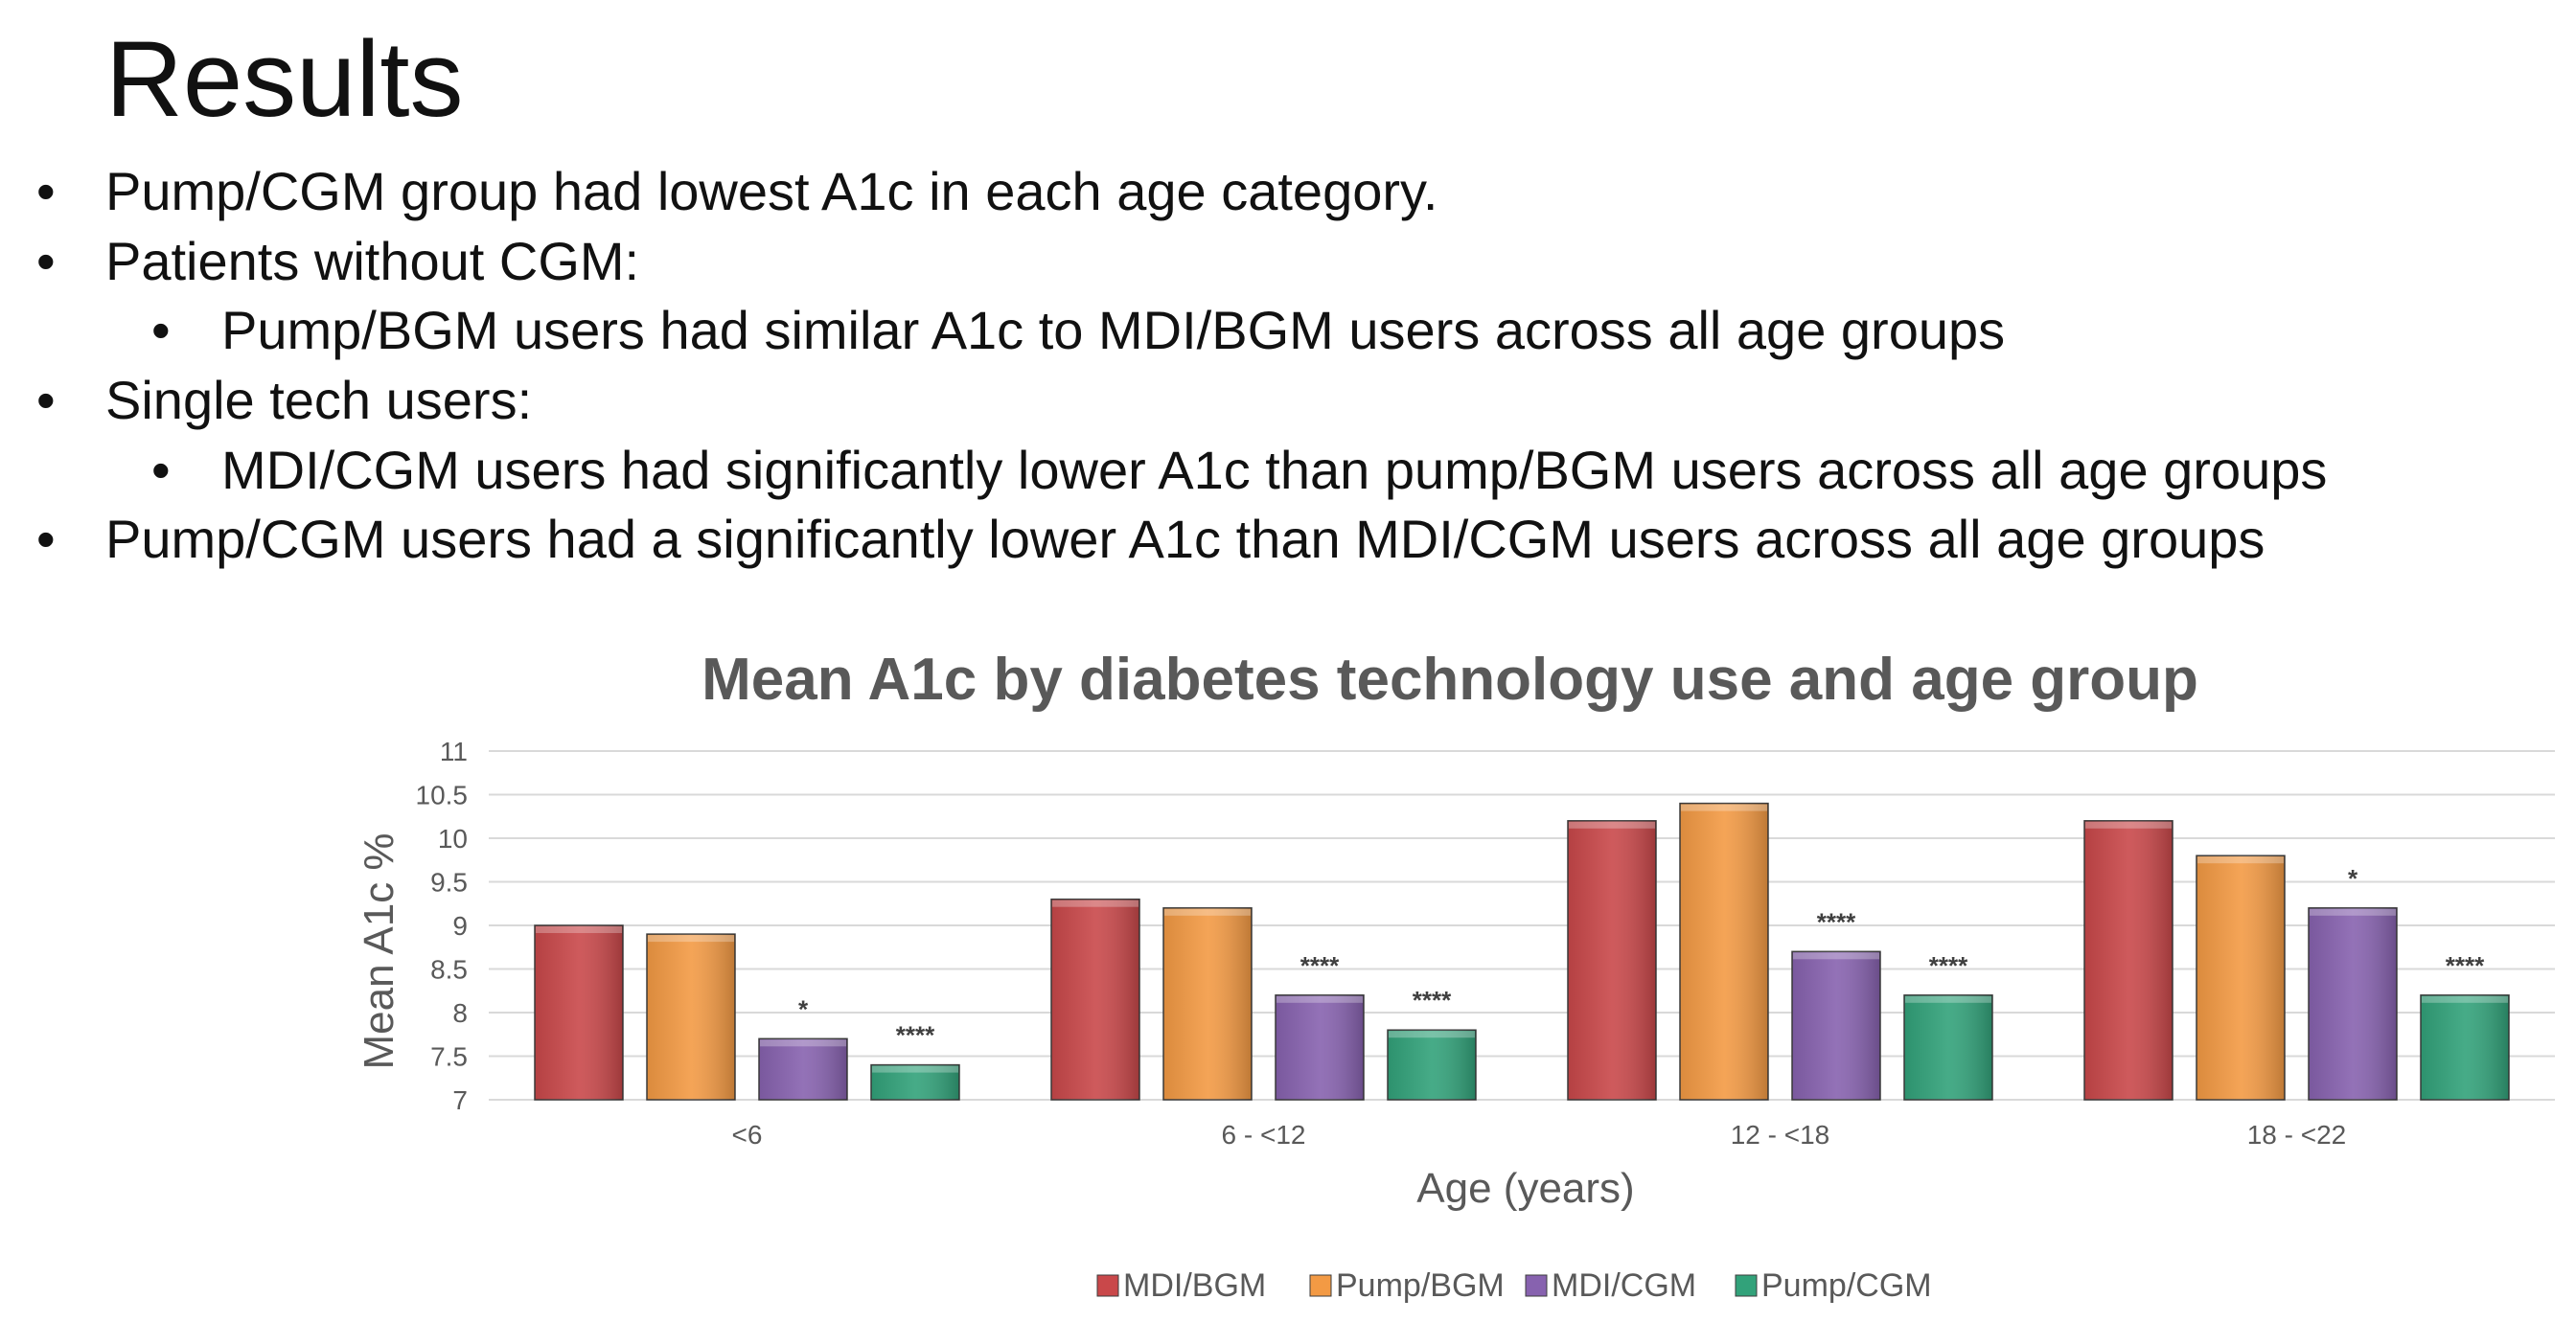 The image size is (2576, 1322). What do you see at coordinates (454, 751) in the screenshot?
I see `y-tick-label: 11` at bounding box center [454, 751].